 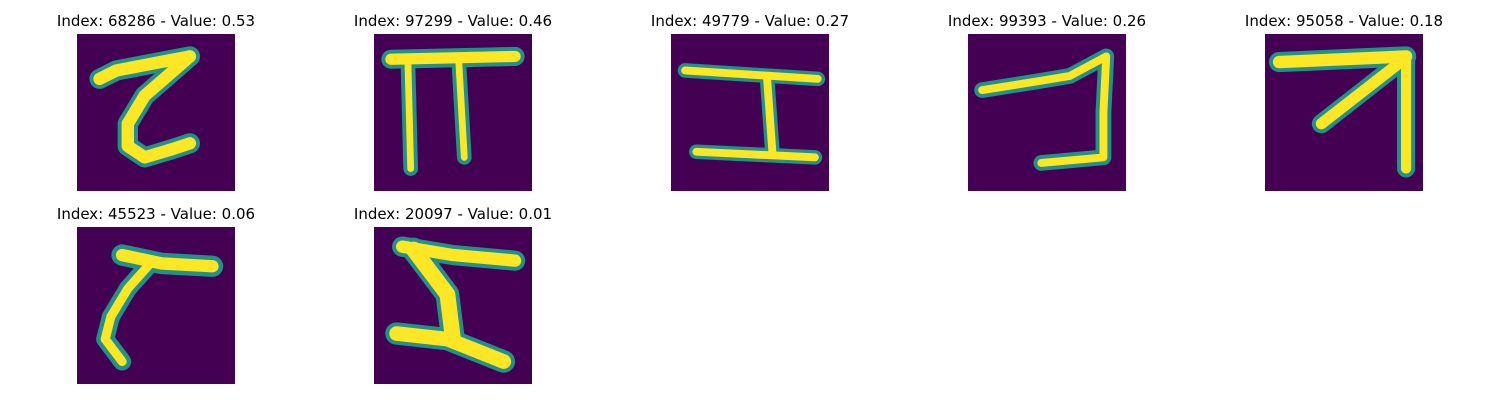 I want to click on panel-title: Index: 20097 - Value: 0.01, so click(x=453, y=214).